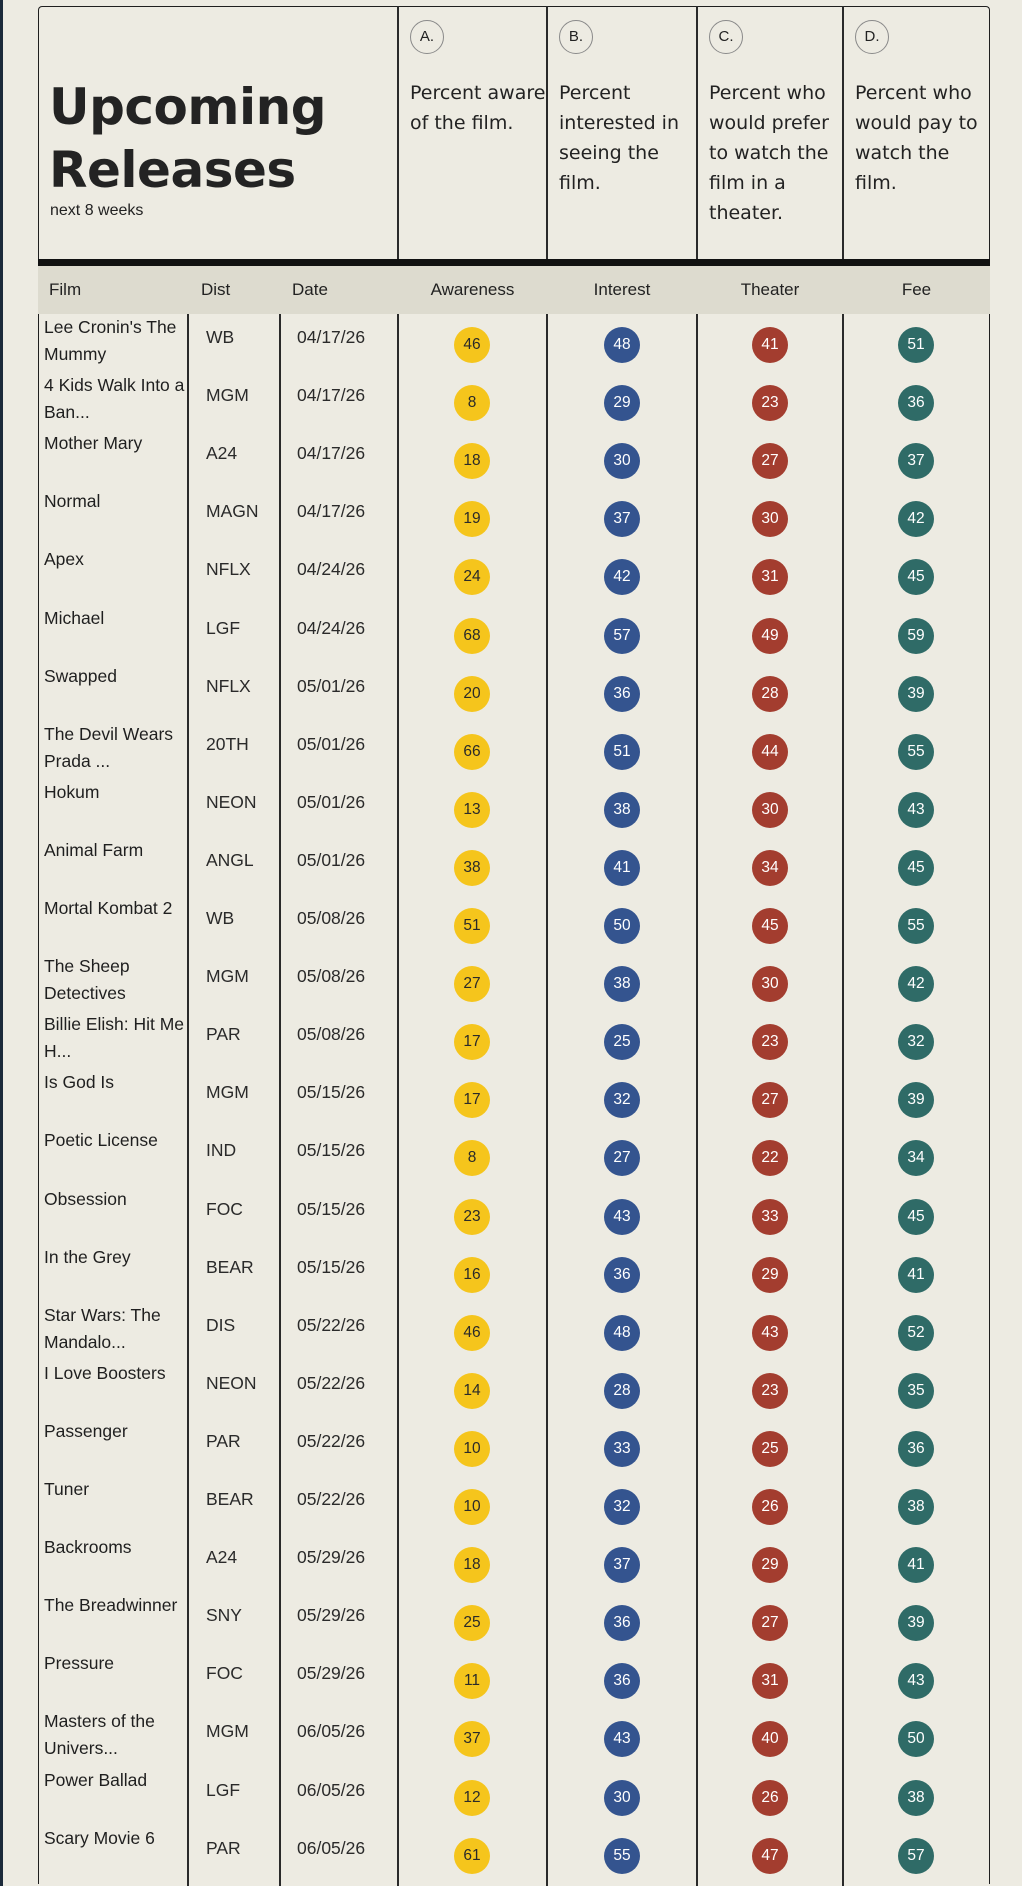  I want to click on column-header-fee: Fee, so click(916, 289).